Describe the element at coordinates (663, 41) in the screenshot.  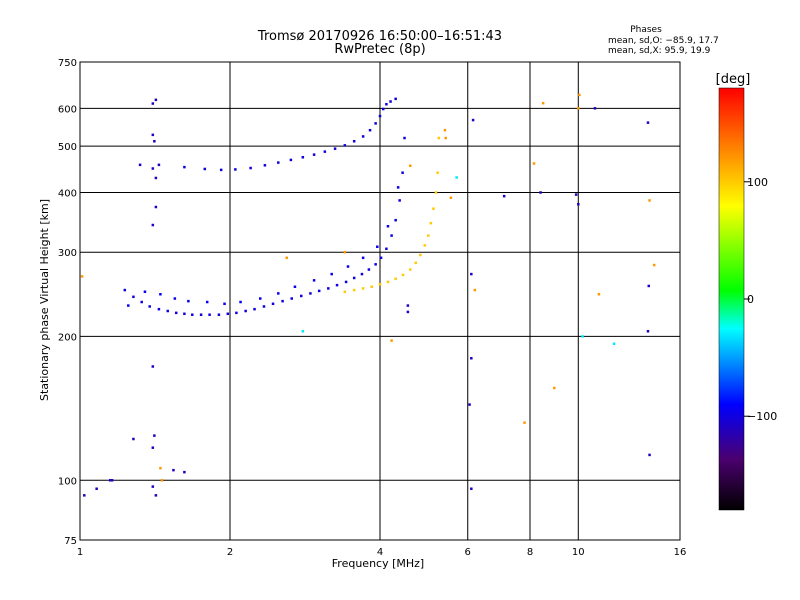
I see `legend-line-o: mean, sd,O: −85.9, 17.7` at that location.